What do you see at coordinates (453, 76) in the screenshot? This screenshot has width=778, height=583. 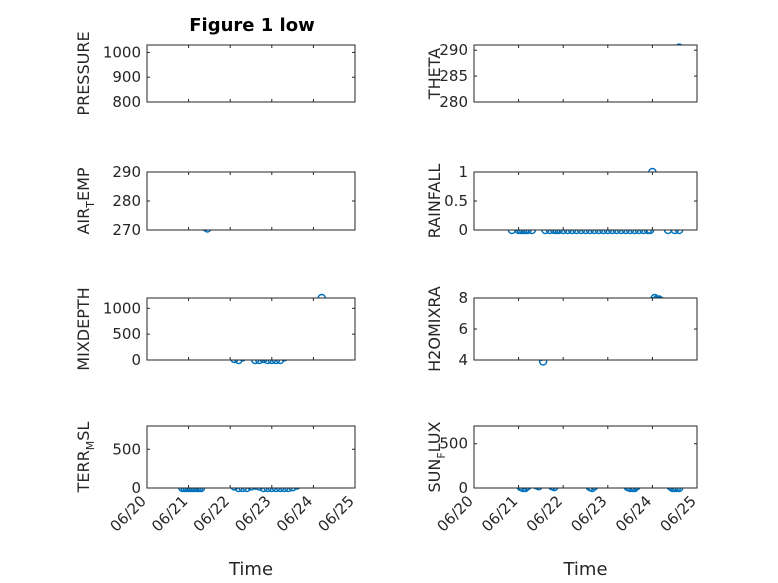 I see `y-tick-label: 285` at bounding box center [453, 76].